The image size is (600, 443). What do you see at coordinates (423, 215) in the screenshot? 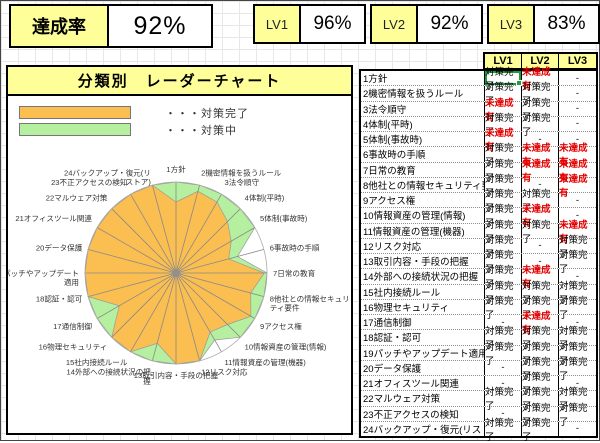
I see `category-name-cell: 10情報資産の管理(情報)` at bounding box center [423, 215].